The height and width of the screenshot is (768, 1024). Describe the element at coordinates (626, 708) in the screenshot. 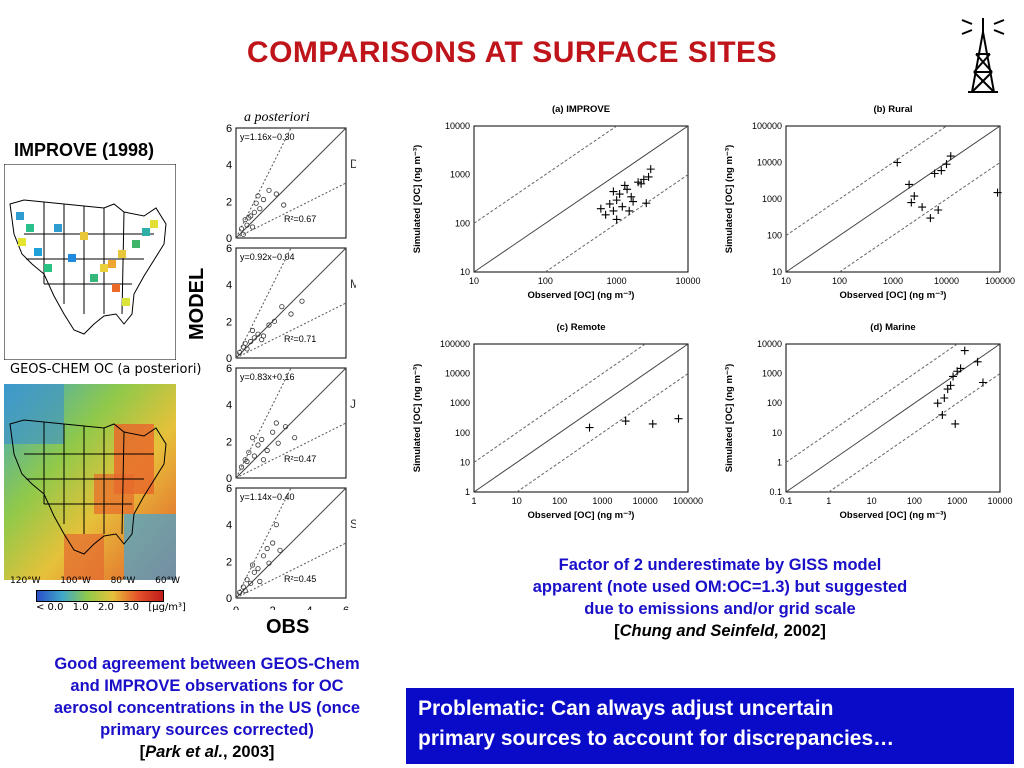

I see `callout-line: Problematic: Can always adjust uncertain` at that location.